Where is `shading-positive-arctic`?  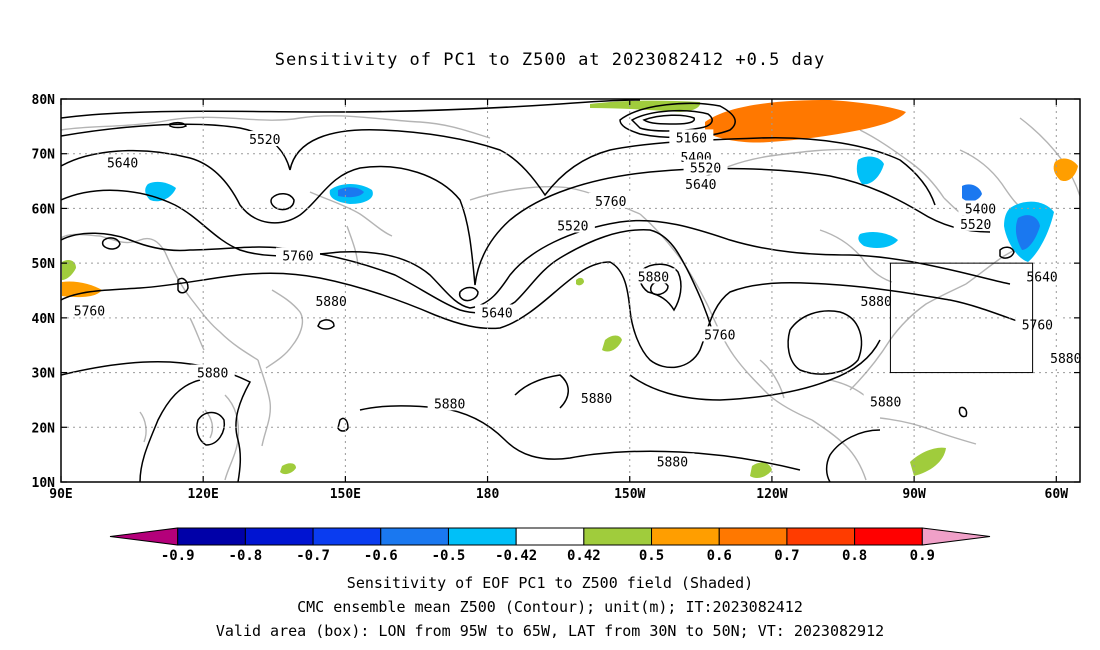 shading-positive-arctic is located at coordinates (805, 121).